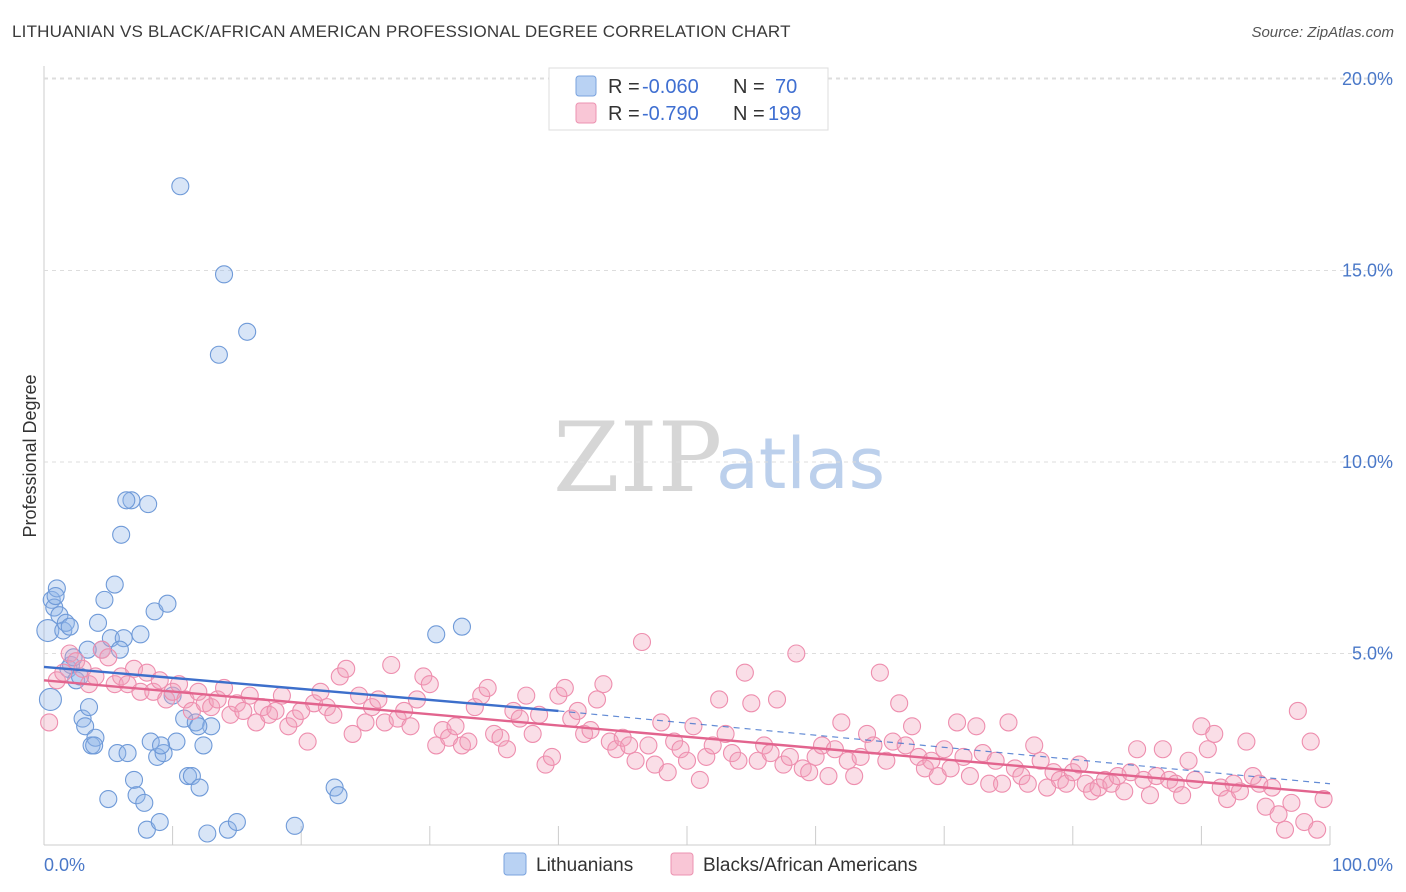  What do you see at coordinates (515, 864) in the screenshot?
I see `bottom-legend-swatch-lithuanians` at bounding box center [515, 864].